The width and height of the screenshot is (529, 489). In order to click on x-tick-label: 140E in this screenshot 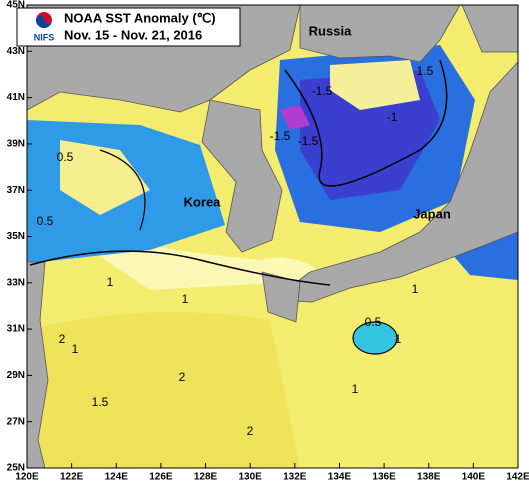, I will do `click(474, 477)`.